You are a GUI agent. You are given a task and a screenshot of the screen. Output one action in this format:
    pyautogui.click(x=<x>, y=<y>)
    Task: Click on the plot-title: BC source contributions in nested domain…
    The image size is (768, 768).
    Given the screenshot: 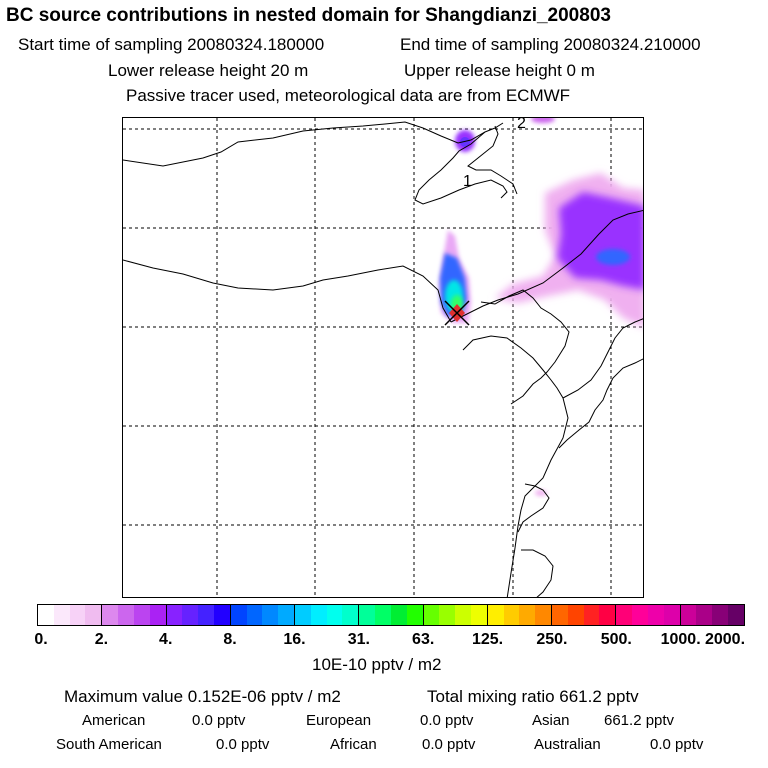 What is the action you would take?
    pyautogui.click(x=308, y=15)
    